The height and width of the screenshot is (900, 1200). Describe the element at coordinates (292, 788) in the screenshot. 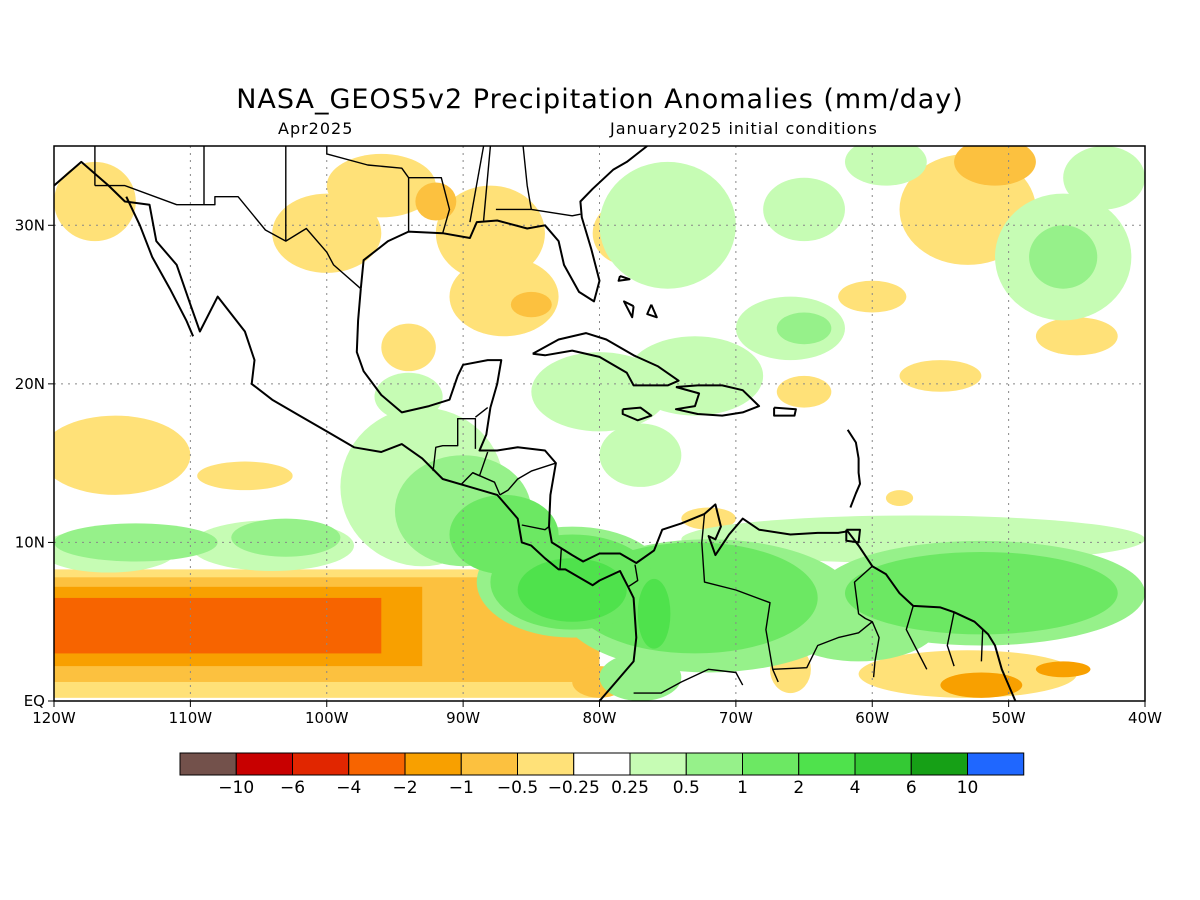

I see `colorbar-label: −6` at that location.